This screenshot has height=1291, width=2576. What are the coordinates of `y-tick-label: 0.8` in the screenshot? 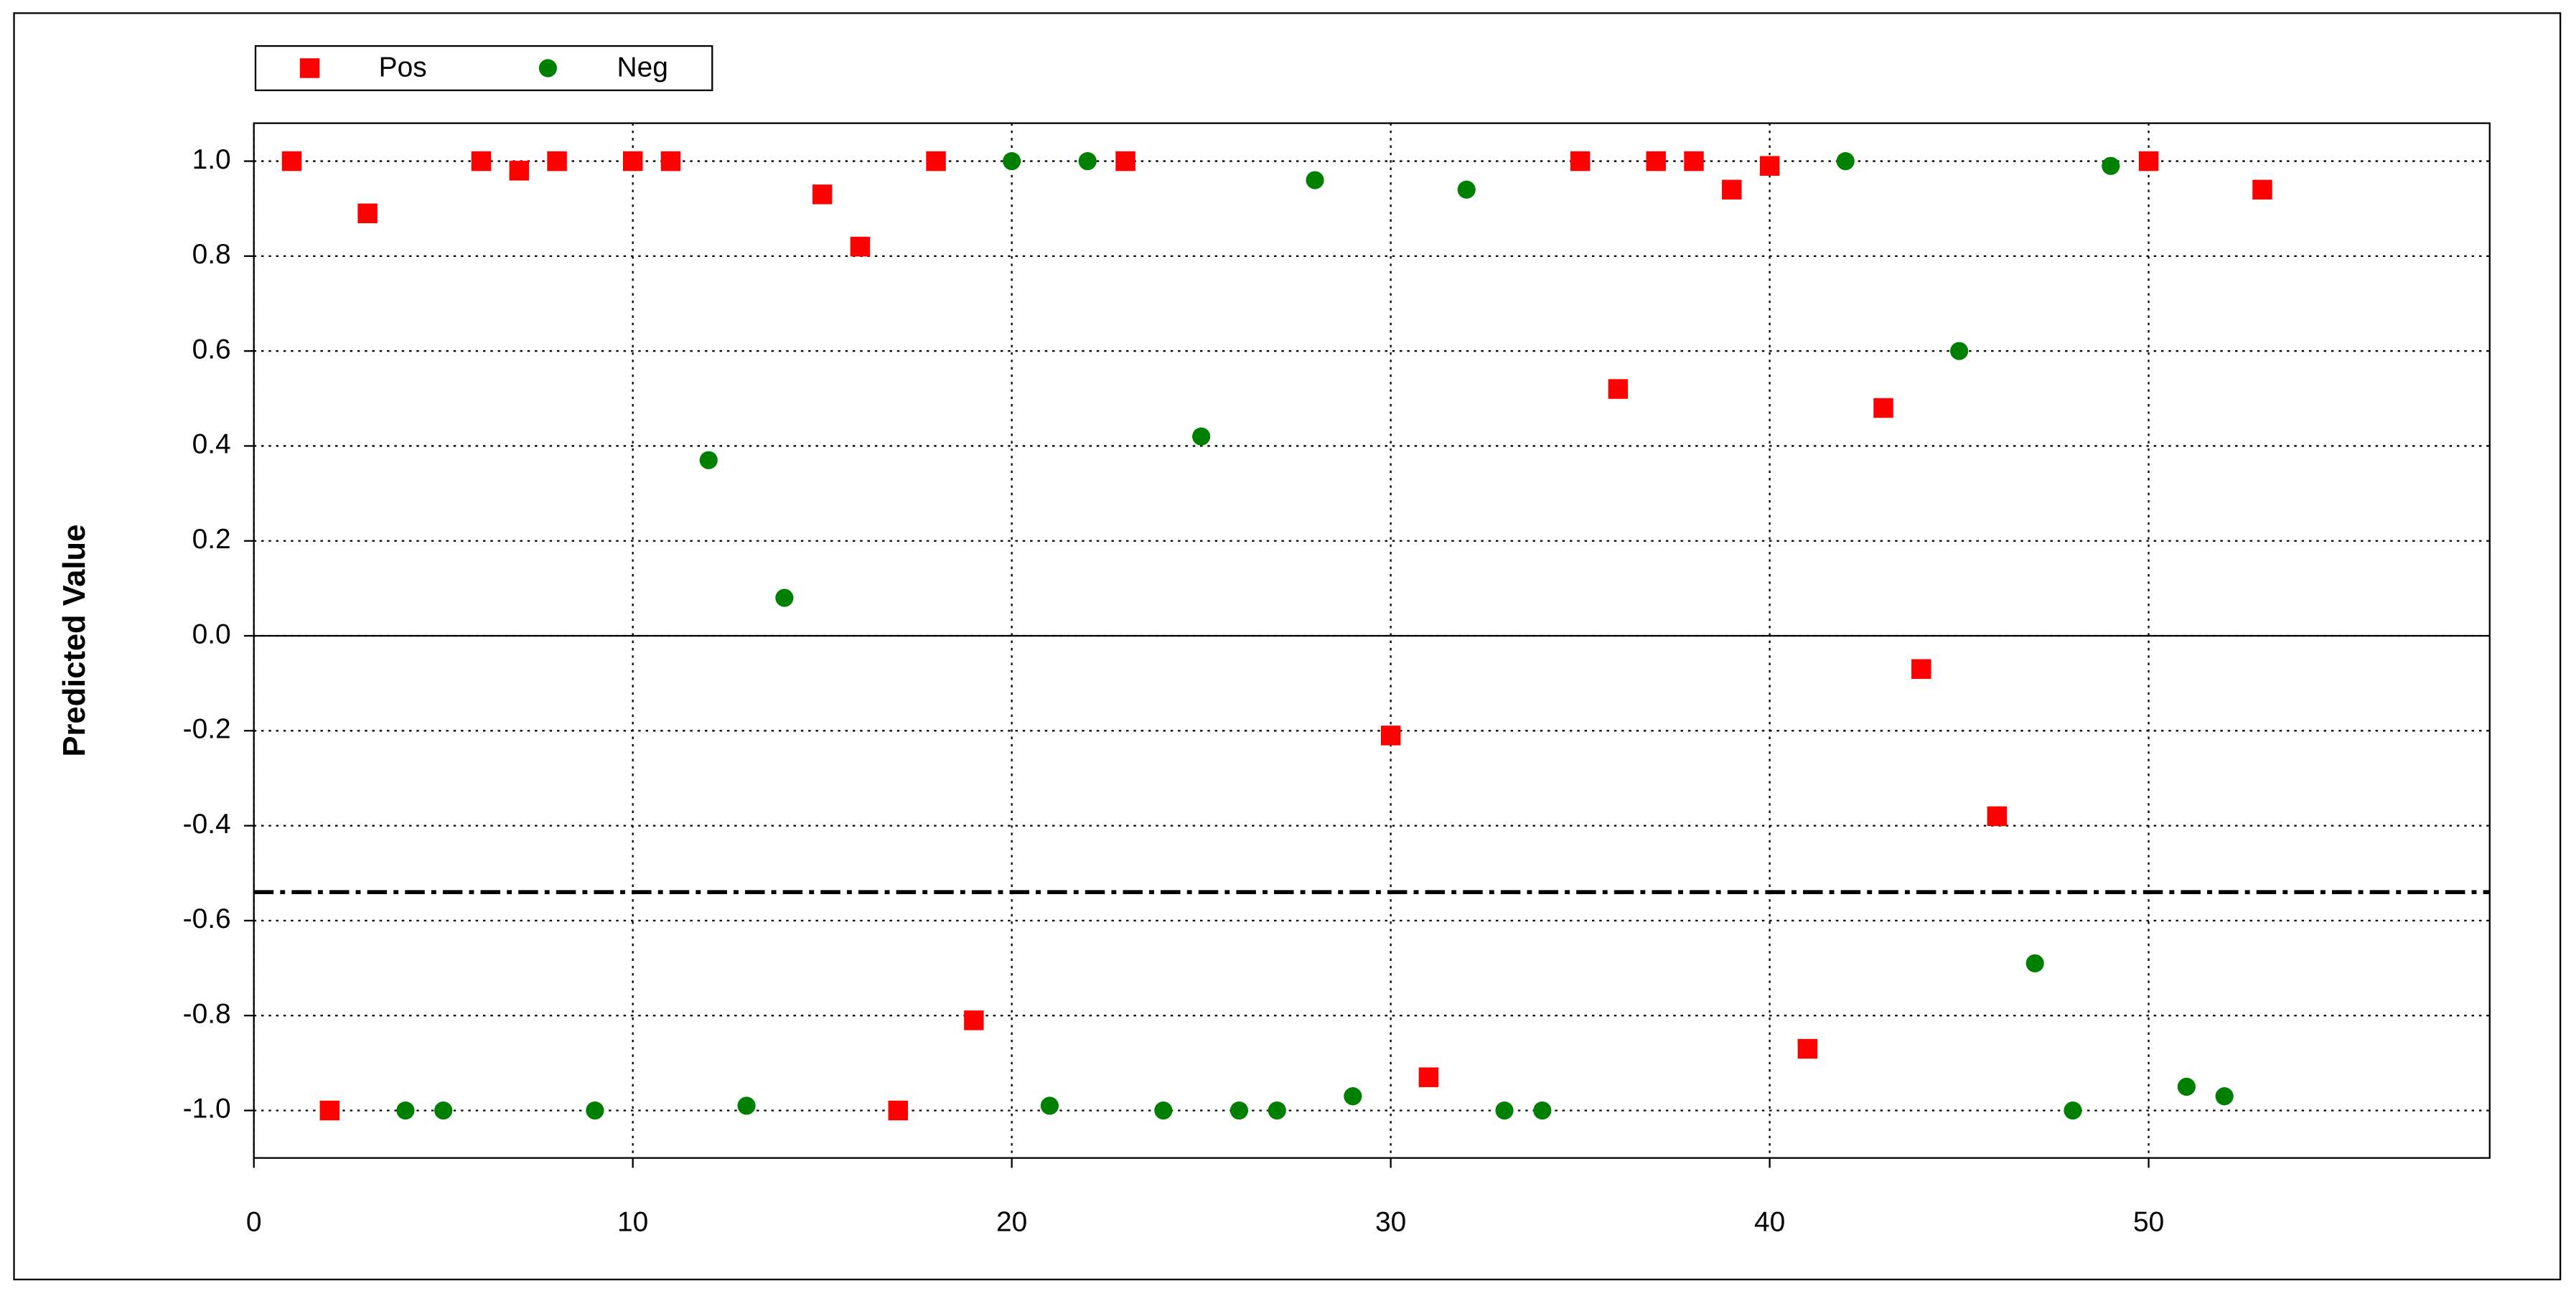 It's located at (211, 254).